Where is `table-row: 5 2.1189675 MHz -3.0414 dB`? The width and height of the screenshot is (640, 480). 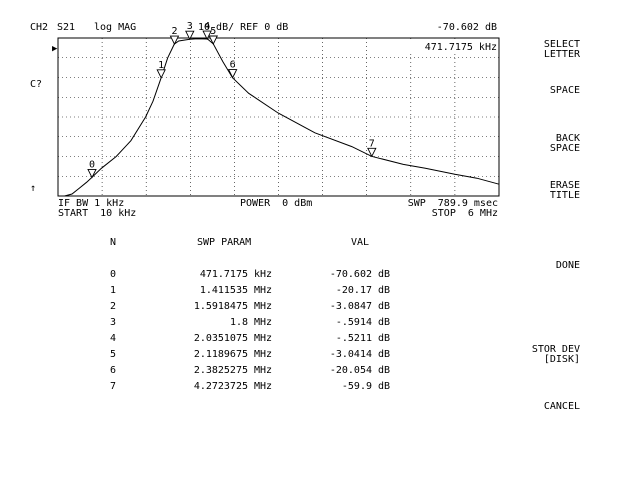
table-row: 5 2.1189675 MHz -3.0414 dB is located at coordinates (220, 357).